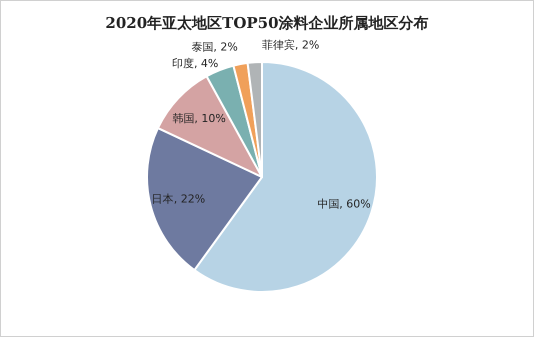  What do you see at coordinates (344, 204) in the screenshot?
I see `slice-label: 中国, 60%` at bounding box center [344, 204].